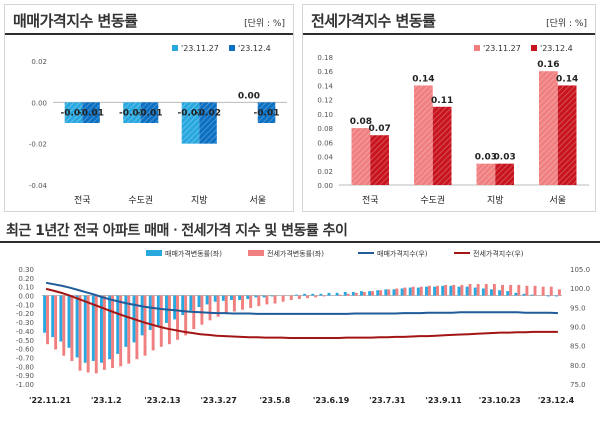  Describe the element at coordinates (578, 347) in the screenshot. I see `right-y-tick-85-0: 85.0` at that location.